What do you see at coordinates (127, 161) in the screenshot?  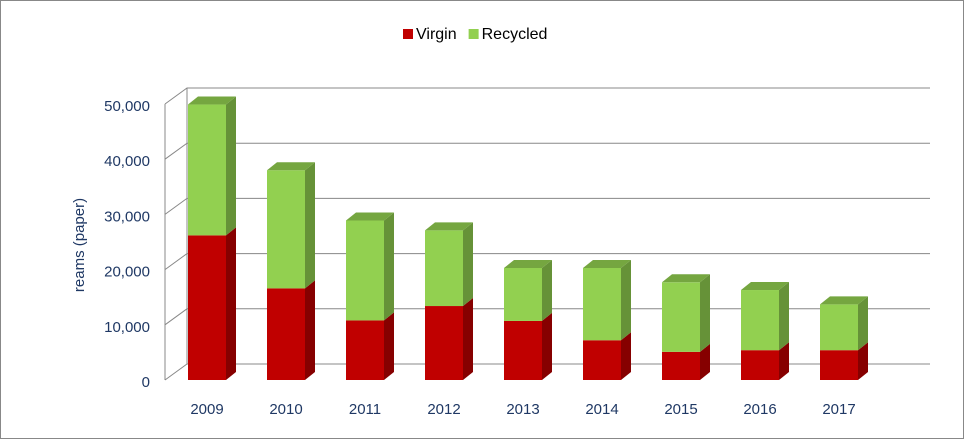 I see `y-tick-label: 40,000` at bounding box center [127, 161].